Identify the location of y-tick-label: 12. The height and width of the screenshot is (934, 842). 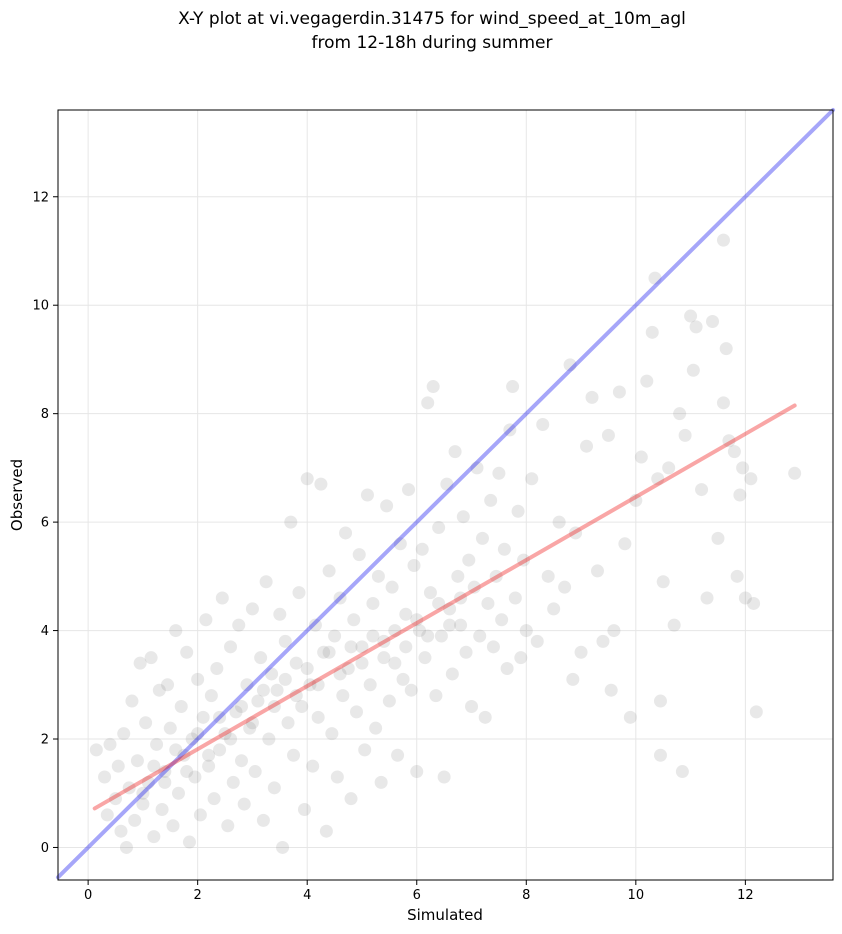
(40, 197).